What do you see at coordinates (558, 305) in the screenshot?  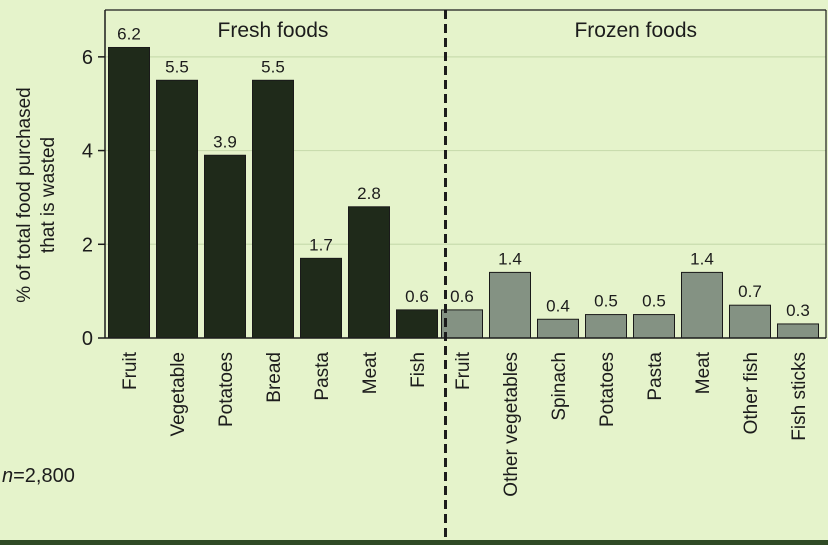 I see `value-label-frozen-2: 0.4` at bounding box center [558, 305].